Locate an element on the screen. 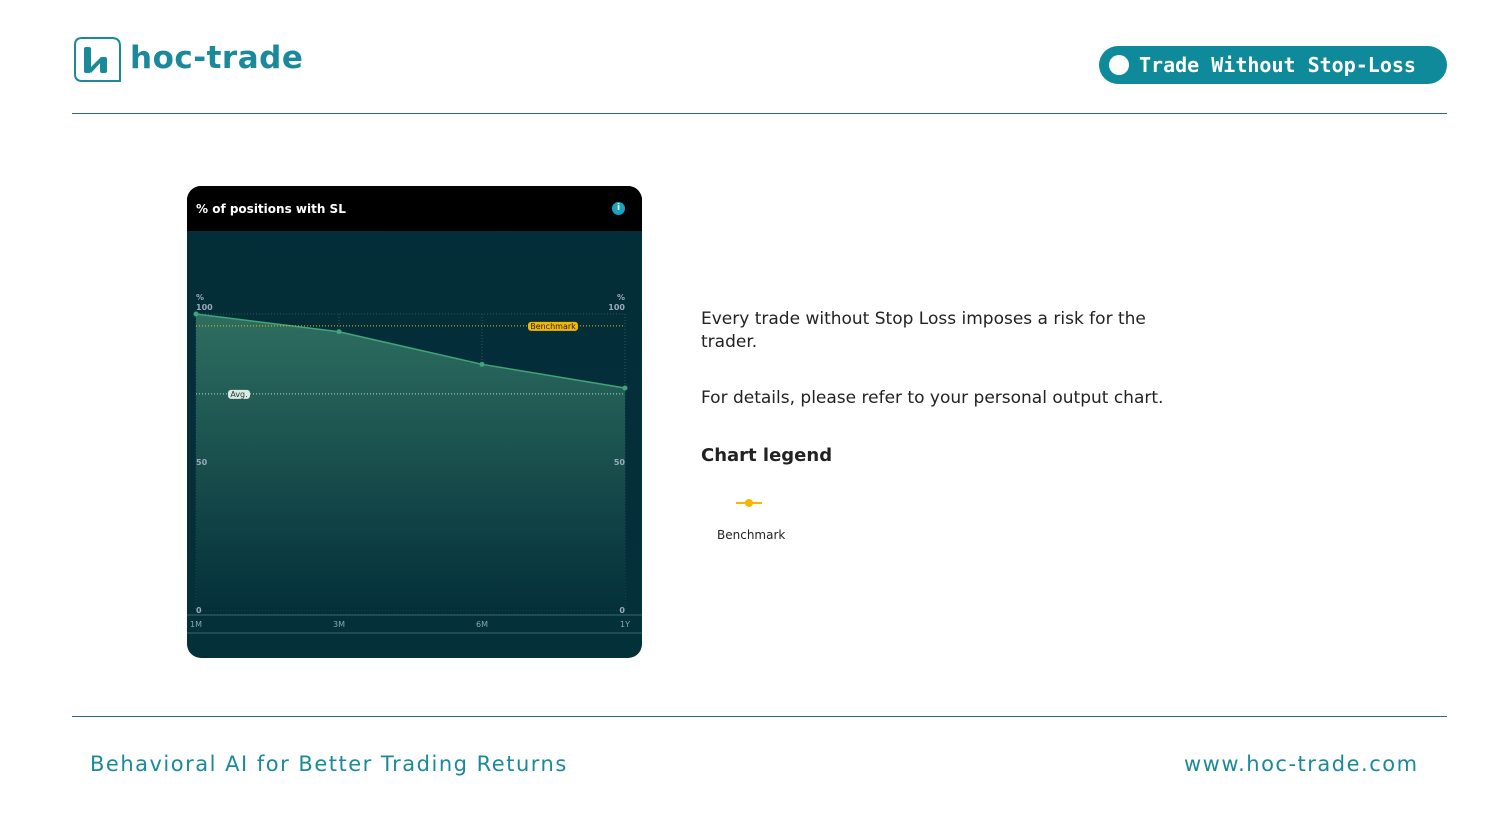 This screenshot has width=1488, height=837. x-tick-label: 1M is located at coordinates (196, 624).